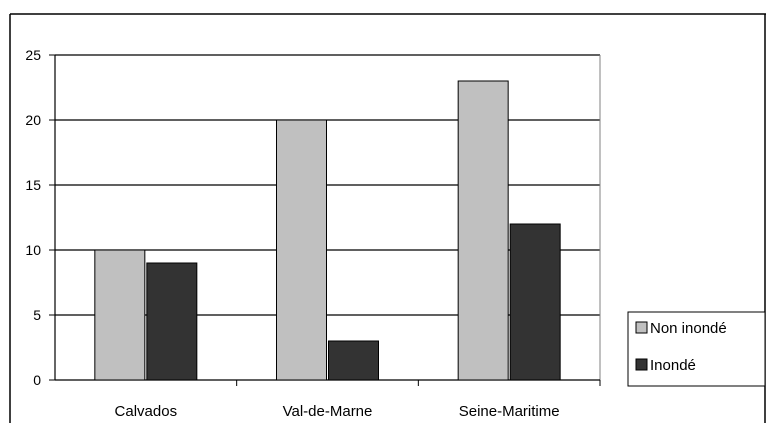 The height and width of the screenshot is (423, 766). I want to click on legend-box, so click(696, 349).